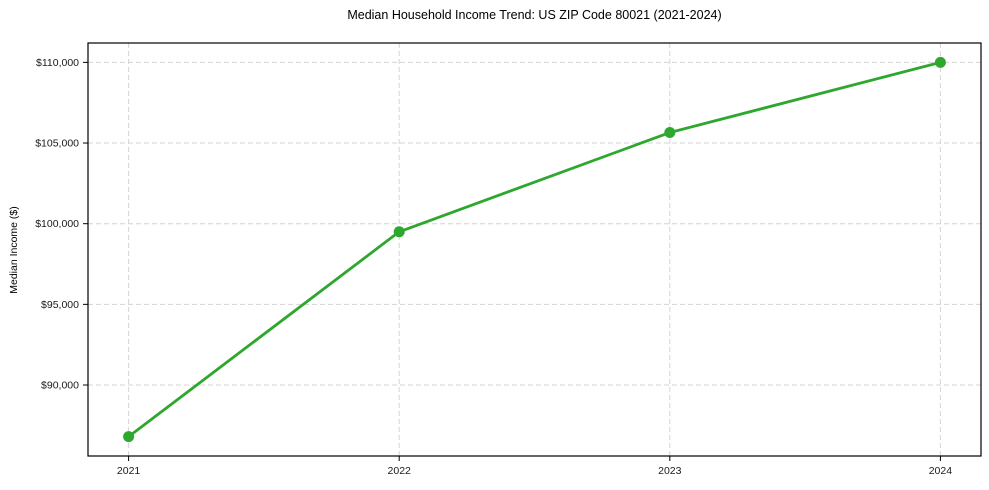  What do you see at coordinates (60, 305) in the screenshot?
I see `y-tick-label: $95,000` at bounding box center [60, 305].